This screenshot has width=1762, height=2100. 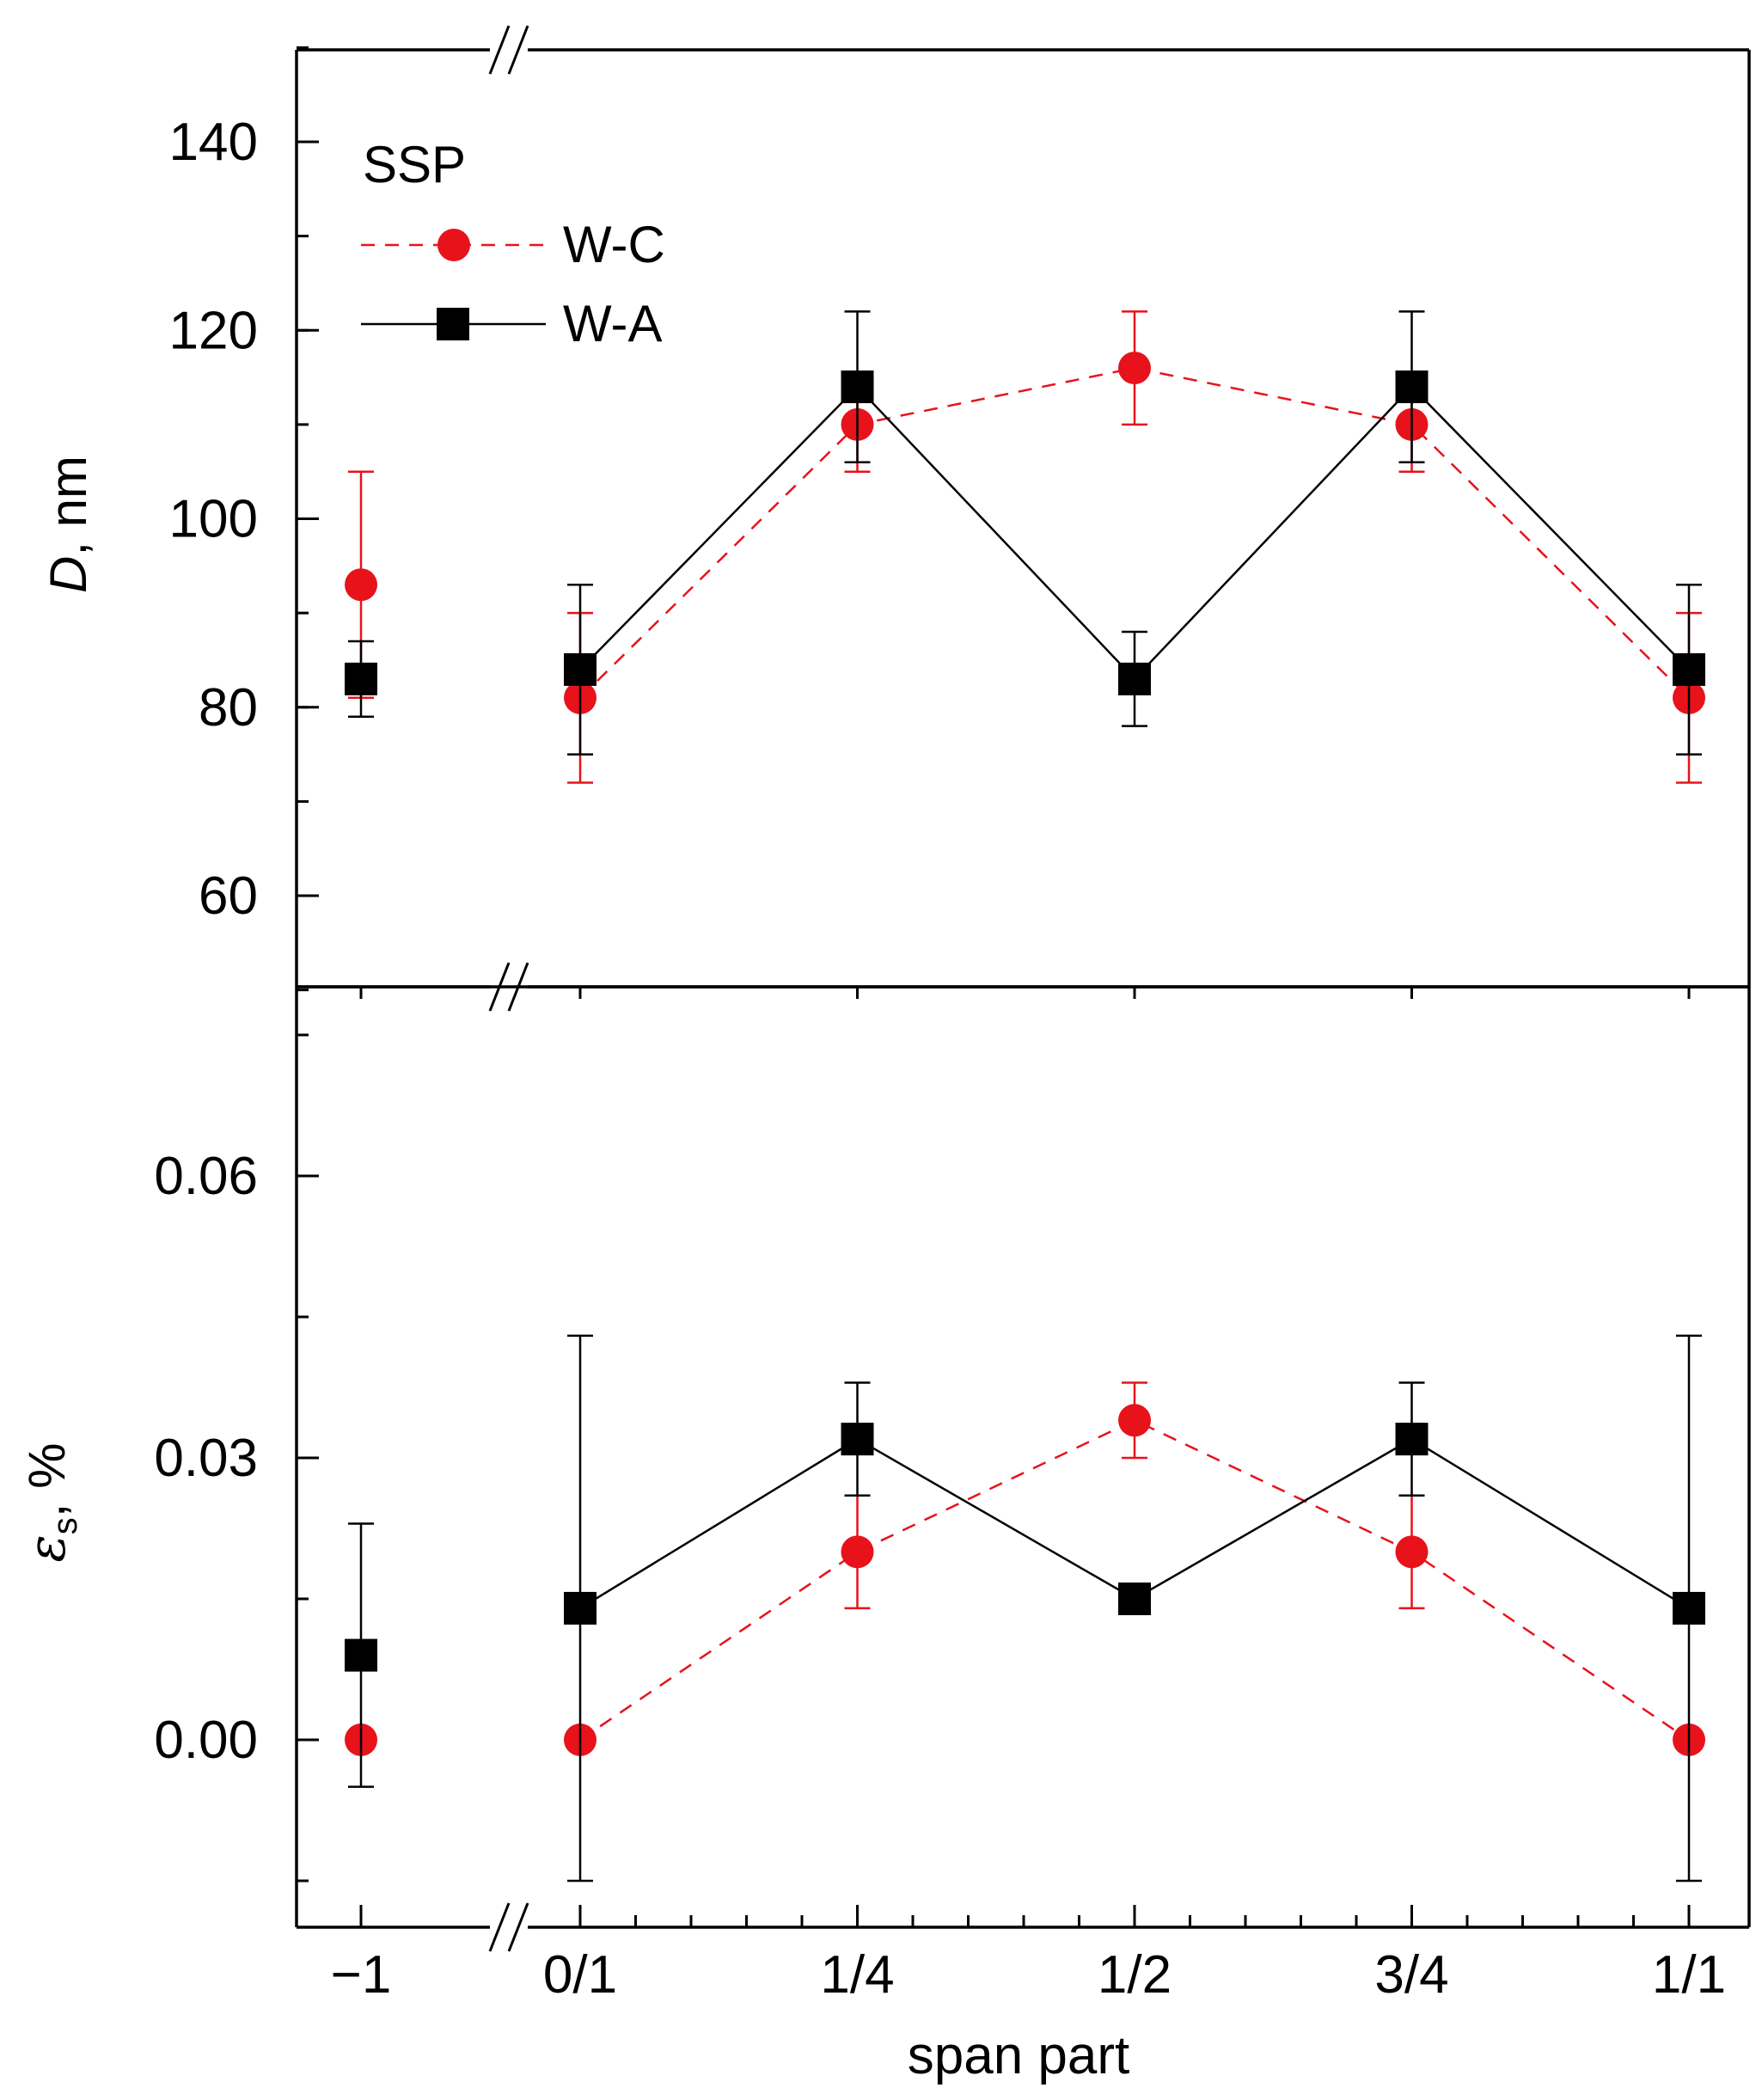 I want to click on bottom-y-tick-label: 0.03, so click(x=206, y=1458).